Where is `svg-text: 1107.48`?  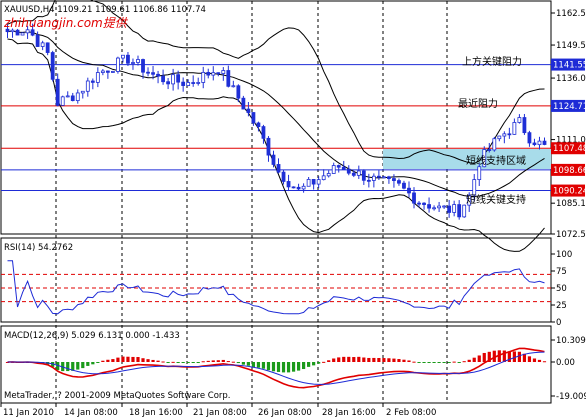
svg-text: 1107.48 is located at coordinates (569, 149).